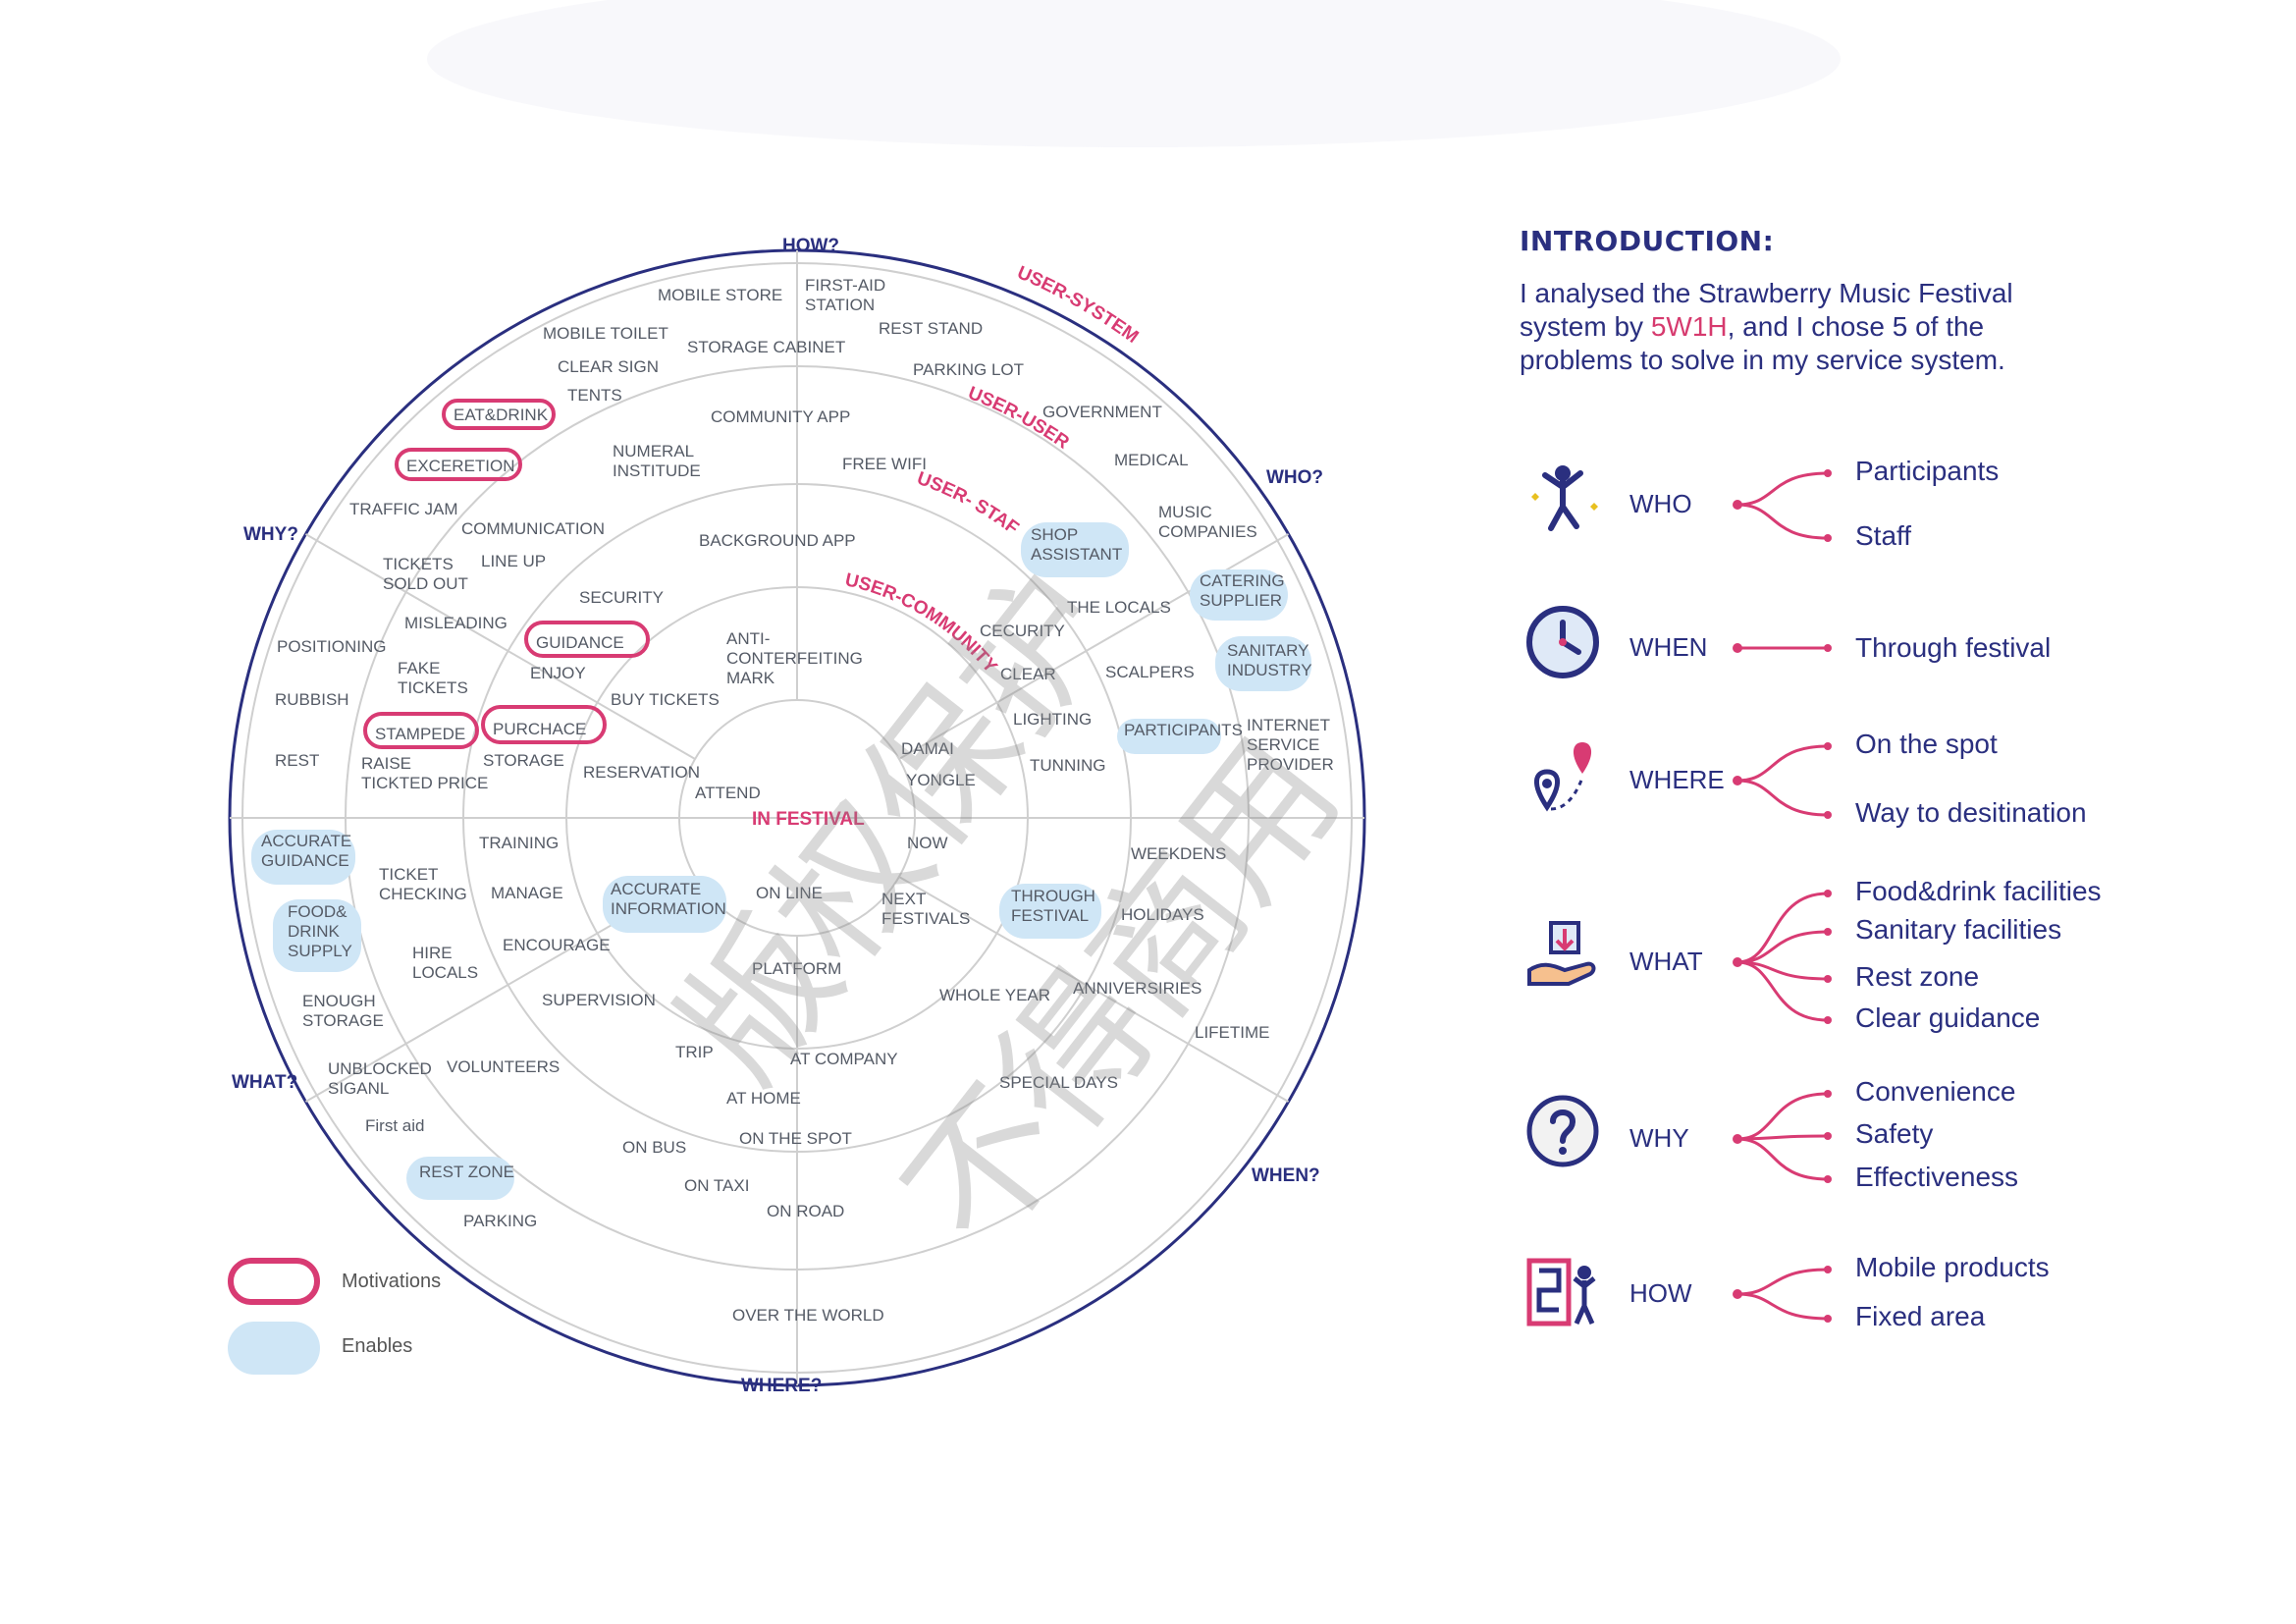 The width and height of the screenshot is (2296, 1624). Describe the element at coordinates (380, 1078) in the screenshot. I see `wheel-word: UNBLOCKED SIGANL` at that location.